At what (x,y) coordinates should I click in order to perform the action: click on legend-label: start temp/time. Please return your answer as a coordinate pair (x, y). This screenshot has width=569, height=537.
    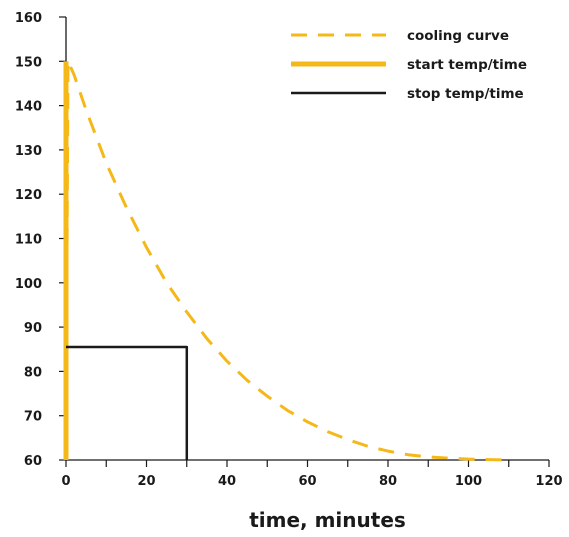
    Looking at the image, I should click on (467, 65).